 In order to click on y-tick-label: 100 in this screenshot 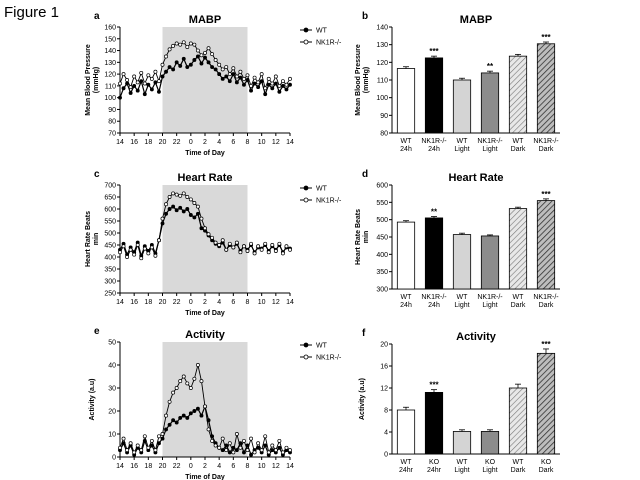, I will do `click(110, 98)`.